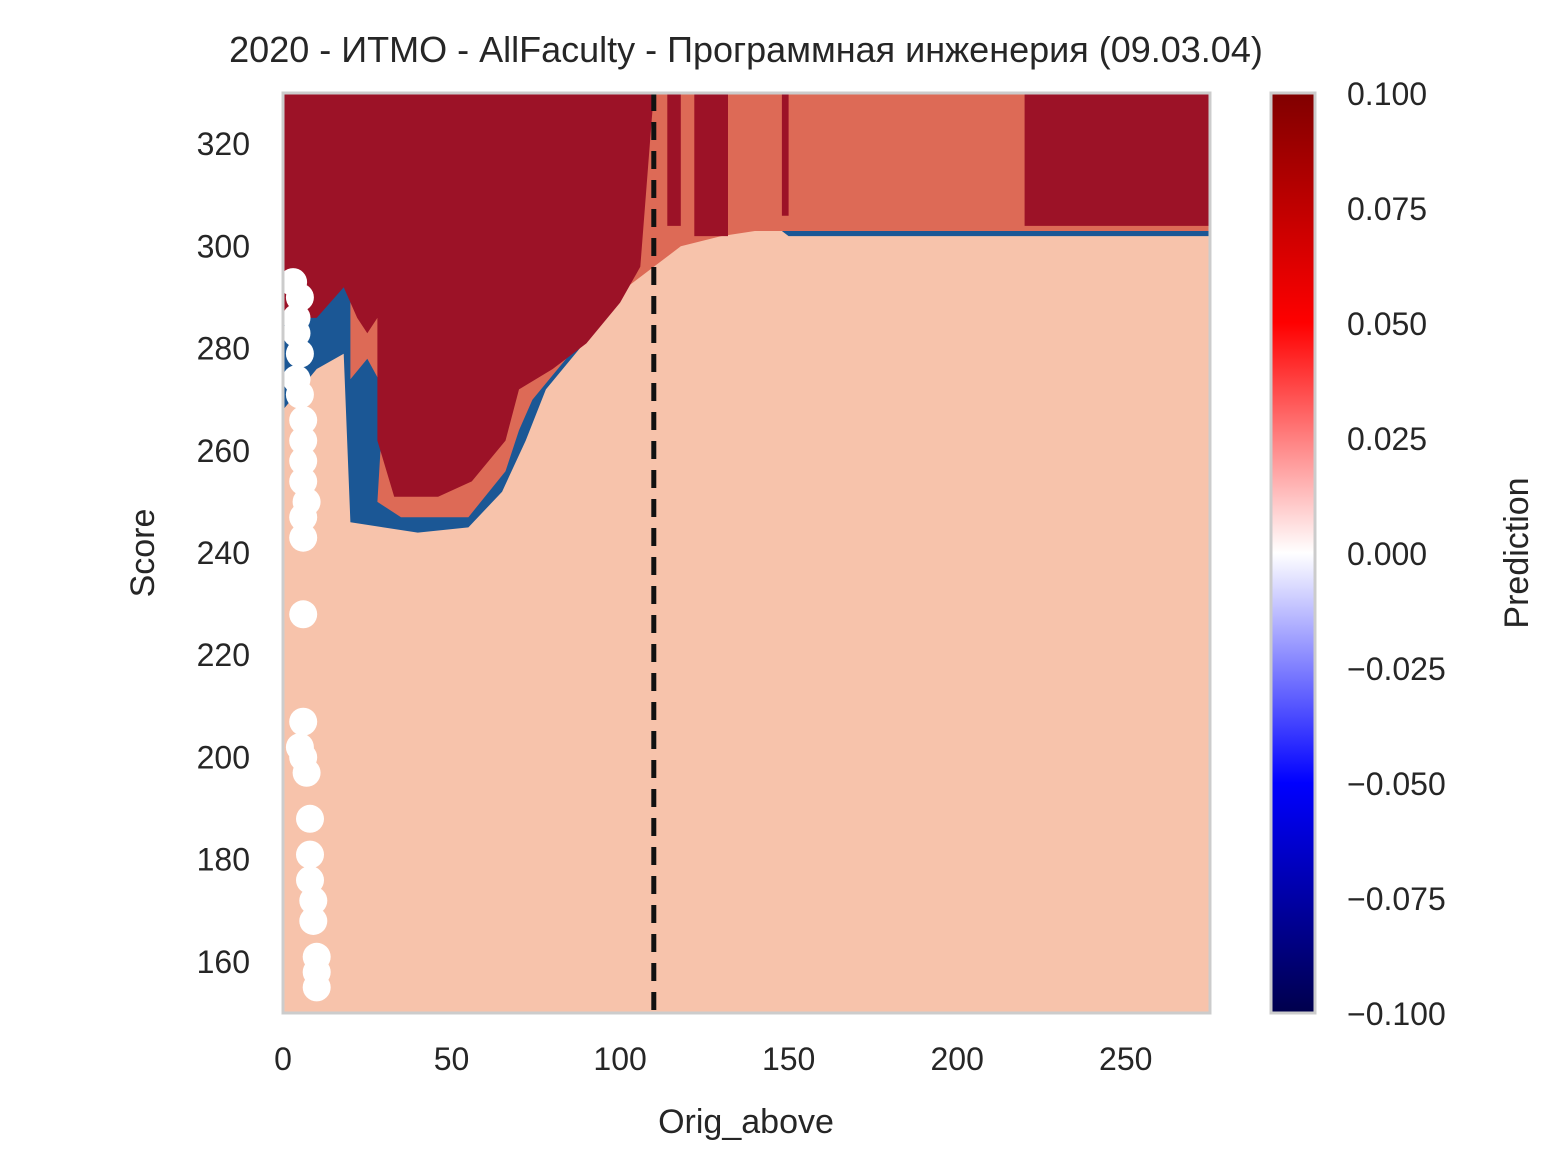  I want to click on colorbar, so click(1293, 553).